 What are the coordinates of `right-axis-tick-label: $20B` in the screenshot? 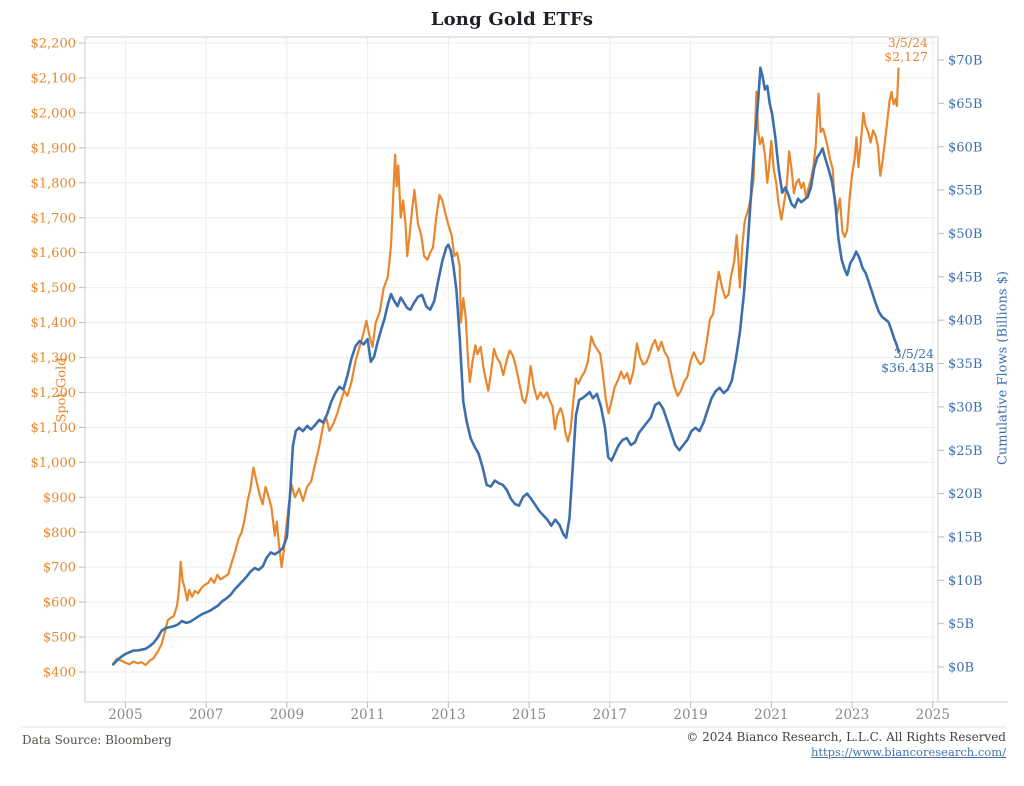 It's located at (965, 494).